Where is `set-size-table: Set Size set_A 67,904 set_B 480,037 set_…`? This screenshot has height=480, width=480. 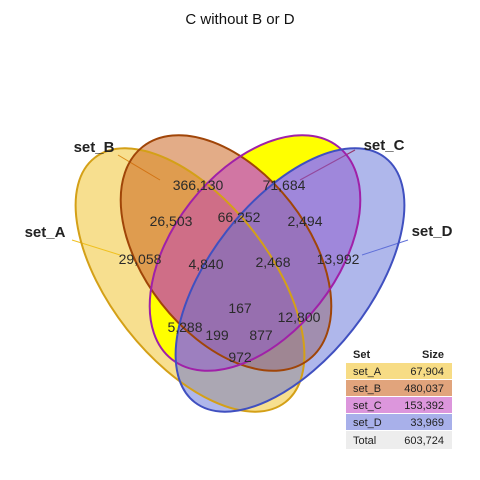
set-size-table: Set Size set_A 67,904 set_B 480,037 set_… is located at coordinates (399, 399).